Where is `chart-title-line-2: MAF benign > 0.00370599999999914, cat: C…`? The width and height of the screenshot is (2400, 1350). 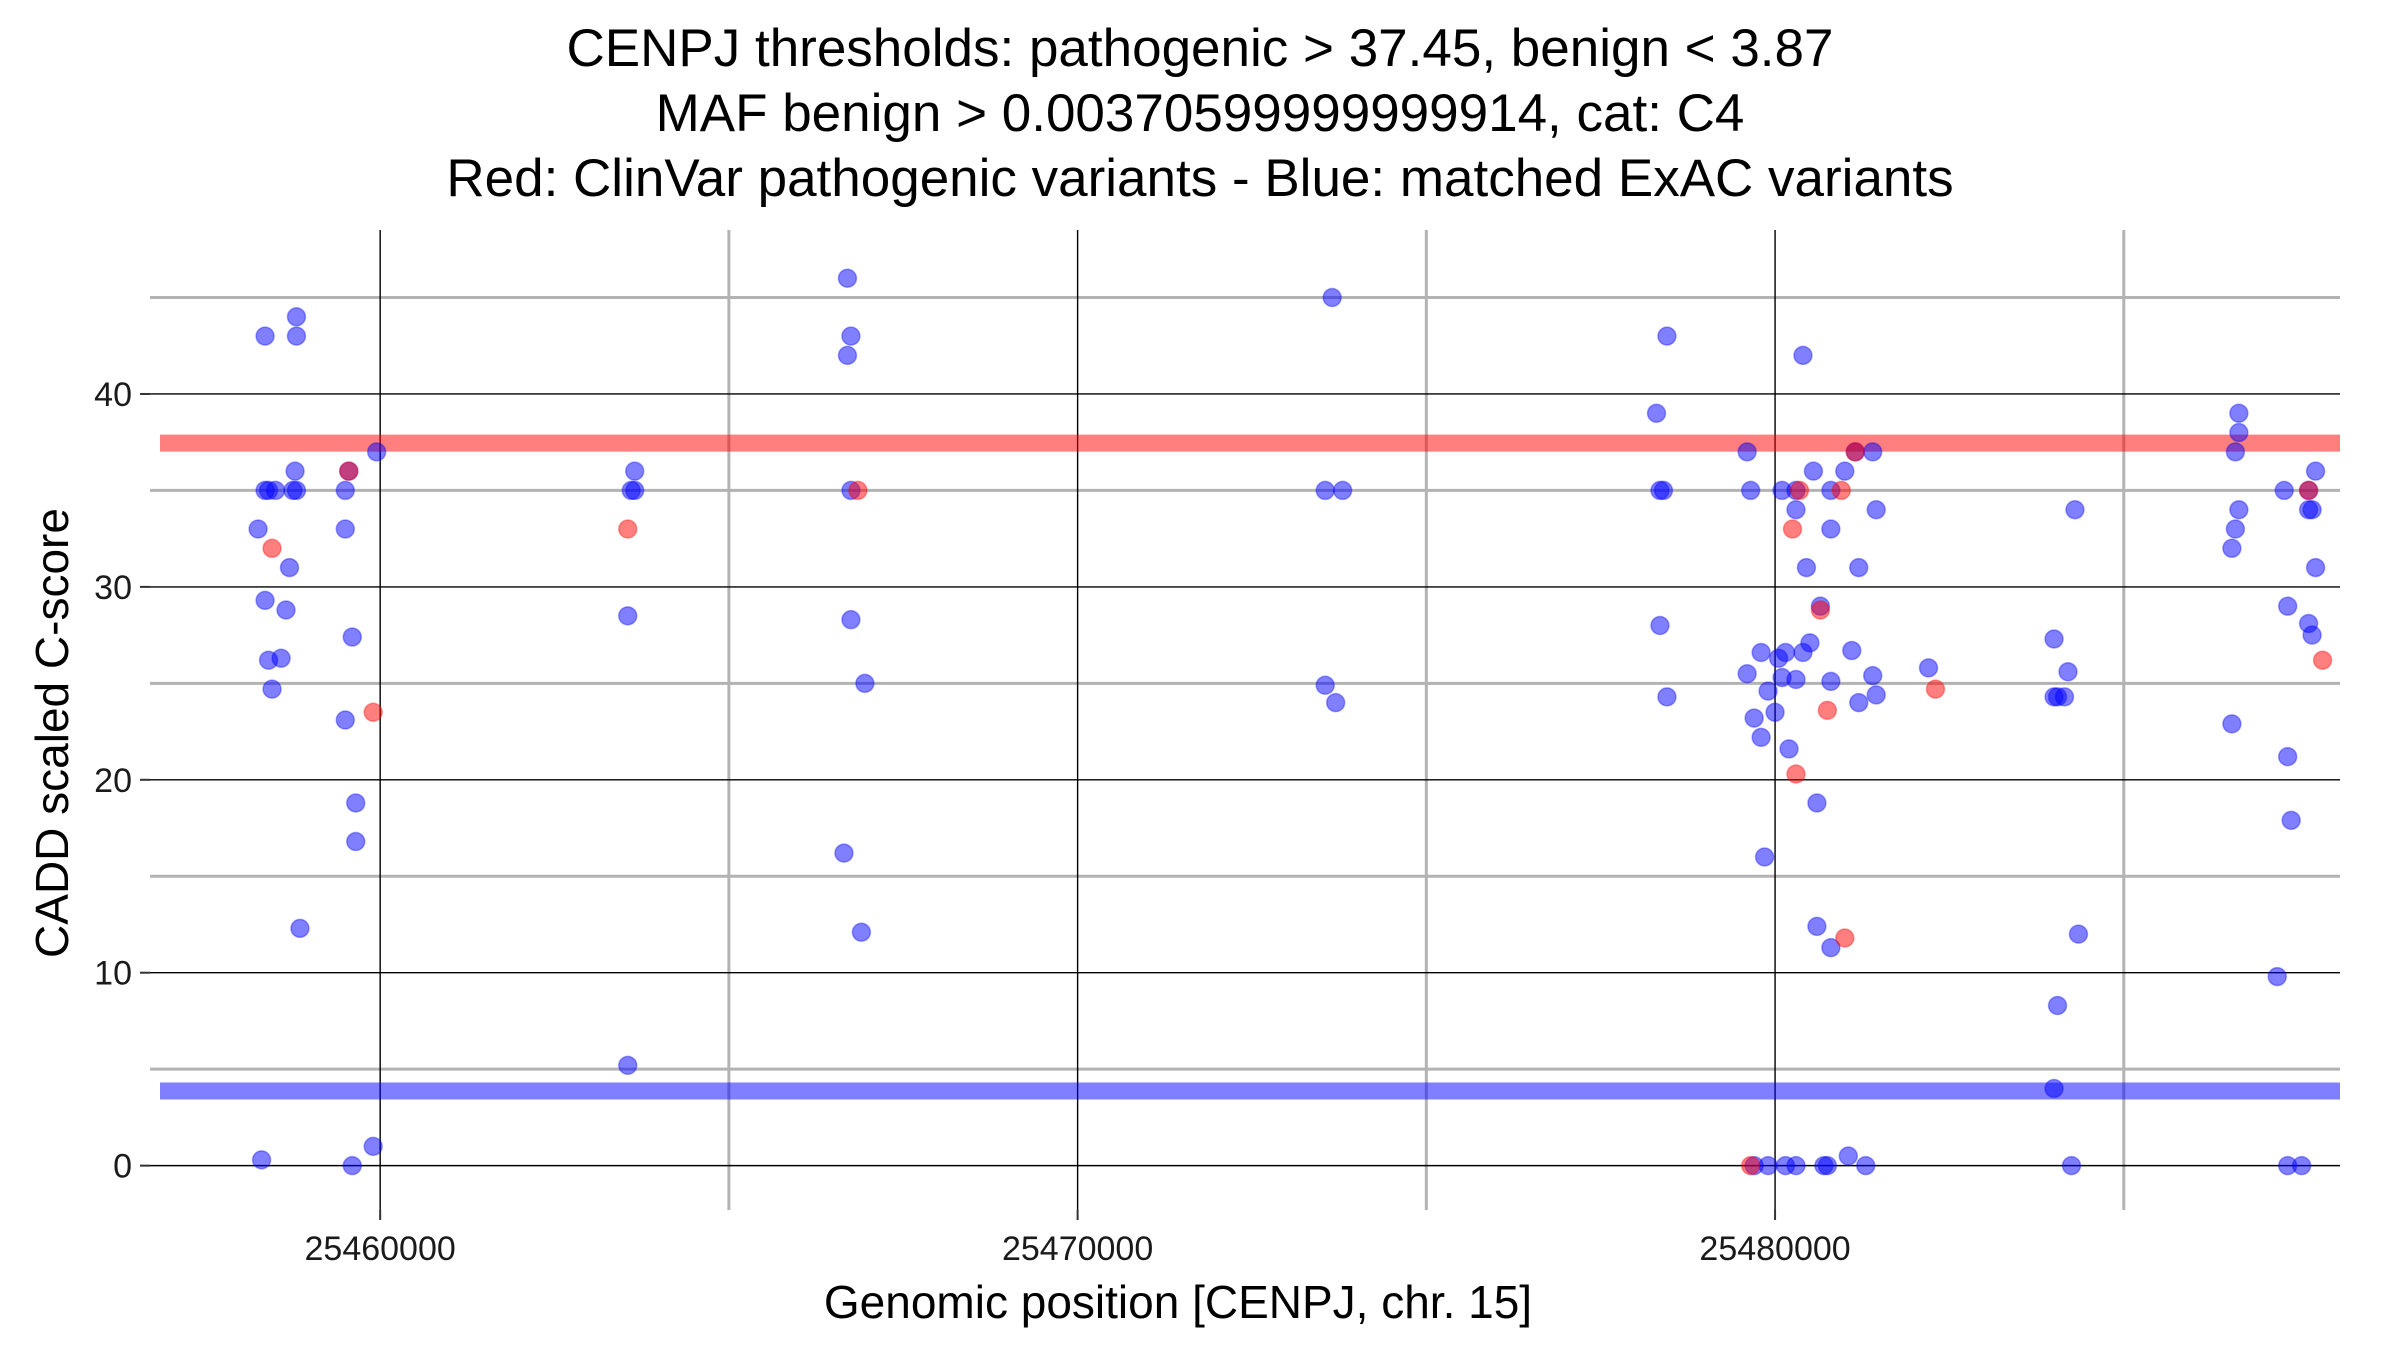
chart-title-line-2: MAF benign > 0.00370599999999914, cat: C… is located at coordinates (1200, 113).